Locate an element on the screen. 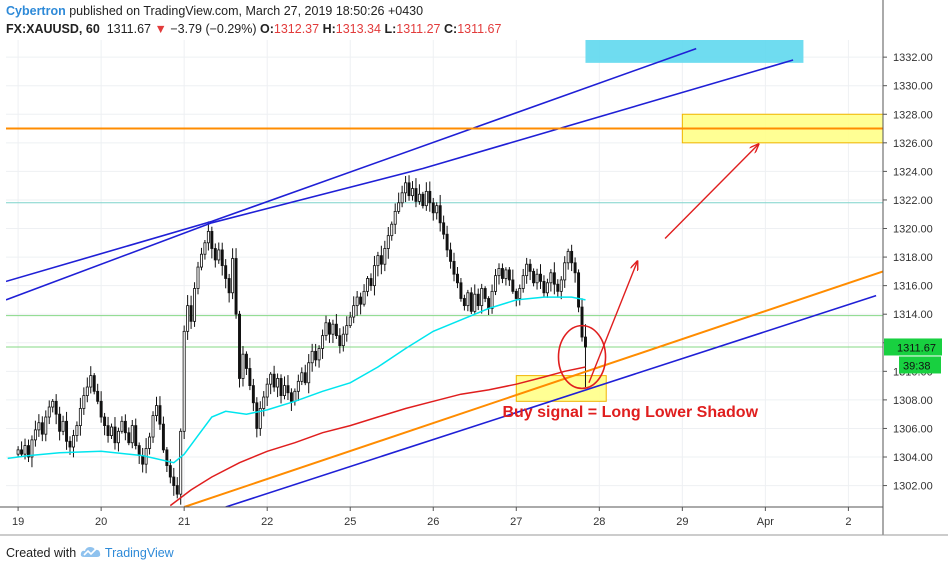  open-value: 1312.37 is located at coordinates (296, 29).